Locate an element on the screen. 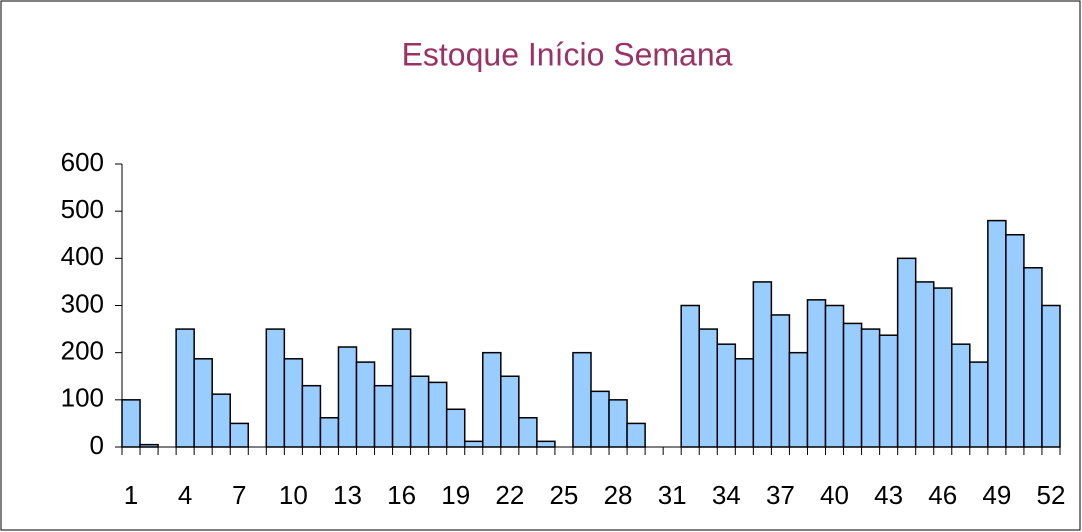 This screenshot has height=532, width=1082. x-tick-label: 52 is located at coordinates (1051, 495).